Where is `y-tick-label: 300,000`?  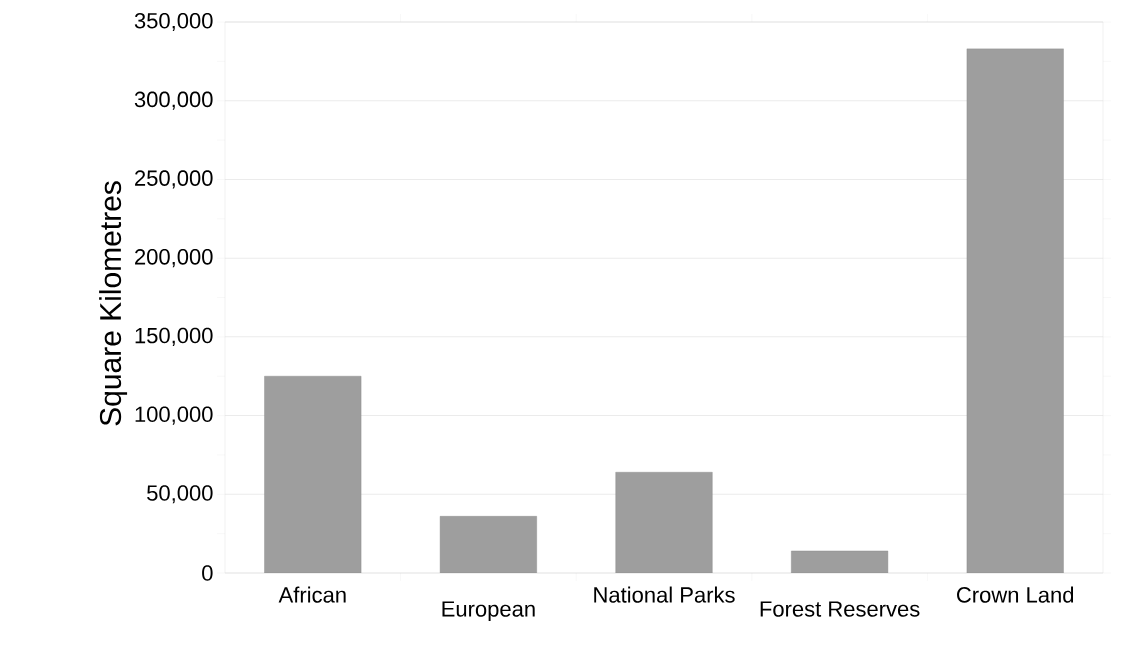 y-tick-label: 300,000 is located at coordinates (173, 100).